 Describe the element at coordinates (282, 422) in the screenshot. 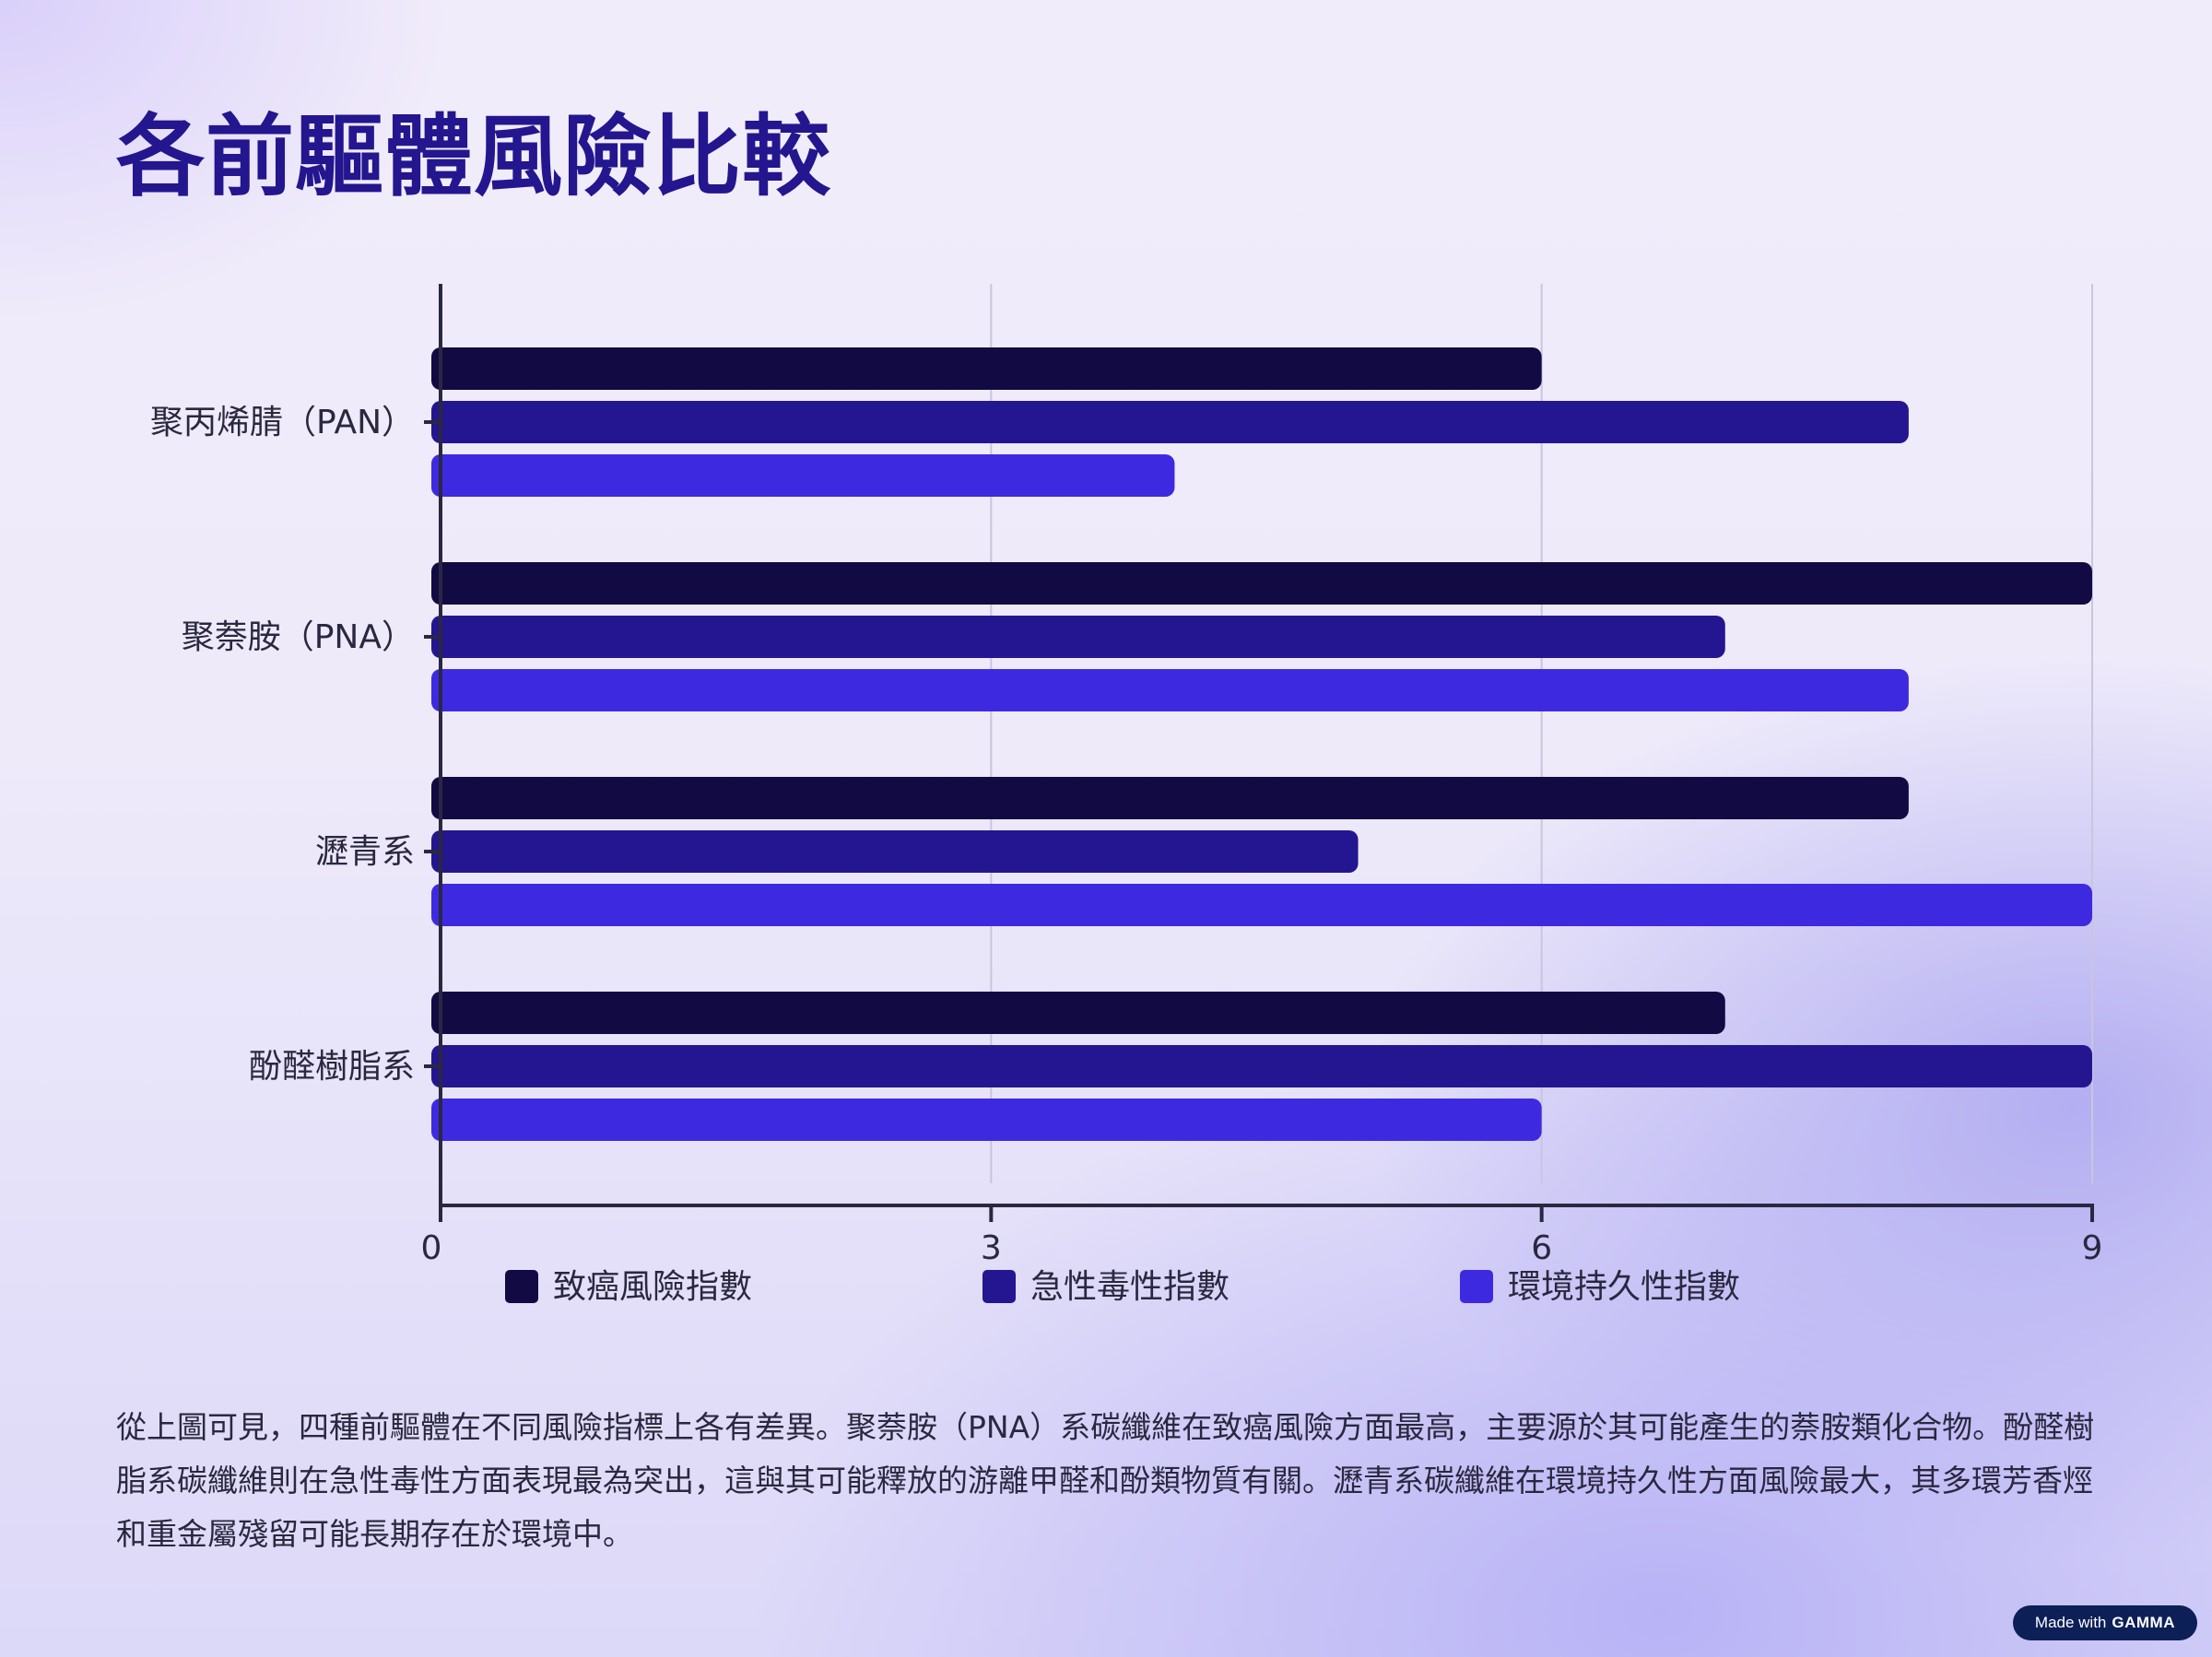

I see `category-label-0: 聚丙烯腈（PAN）` at that location.